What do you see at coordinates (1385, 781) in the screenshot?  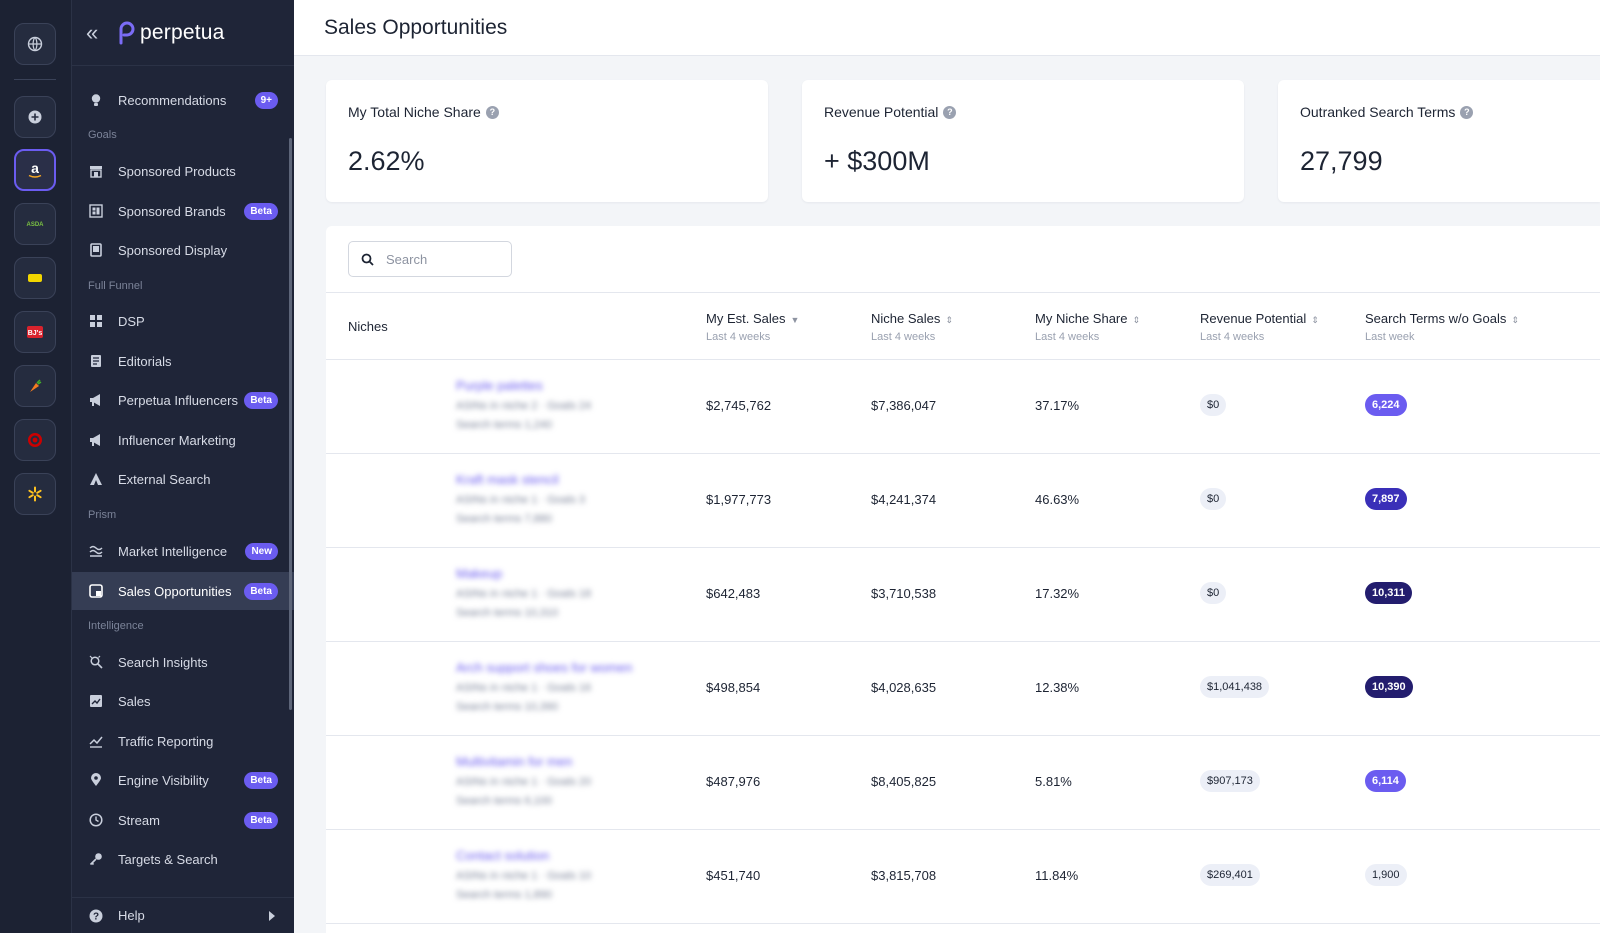 I see `search-terms-pill: 6,114` at bounding box center [1385, 781].